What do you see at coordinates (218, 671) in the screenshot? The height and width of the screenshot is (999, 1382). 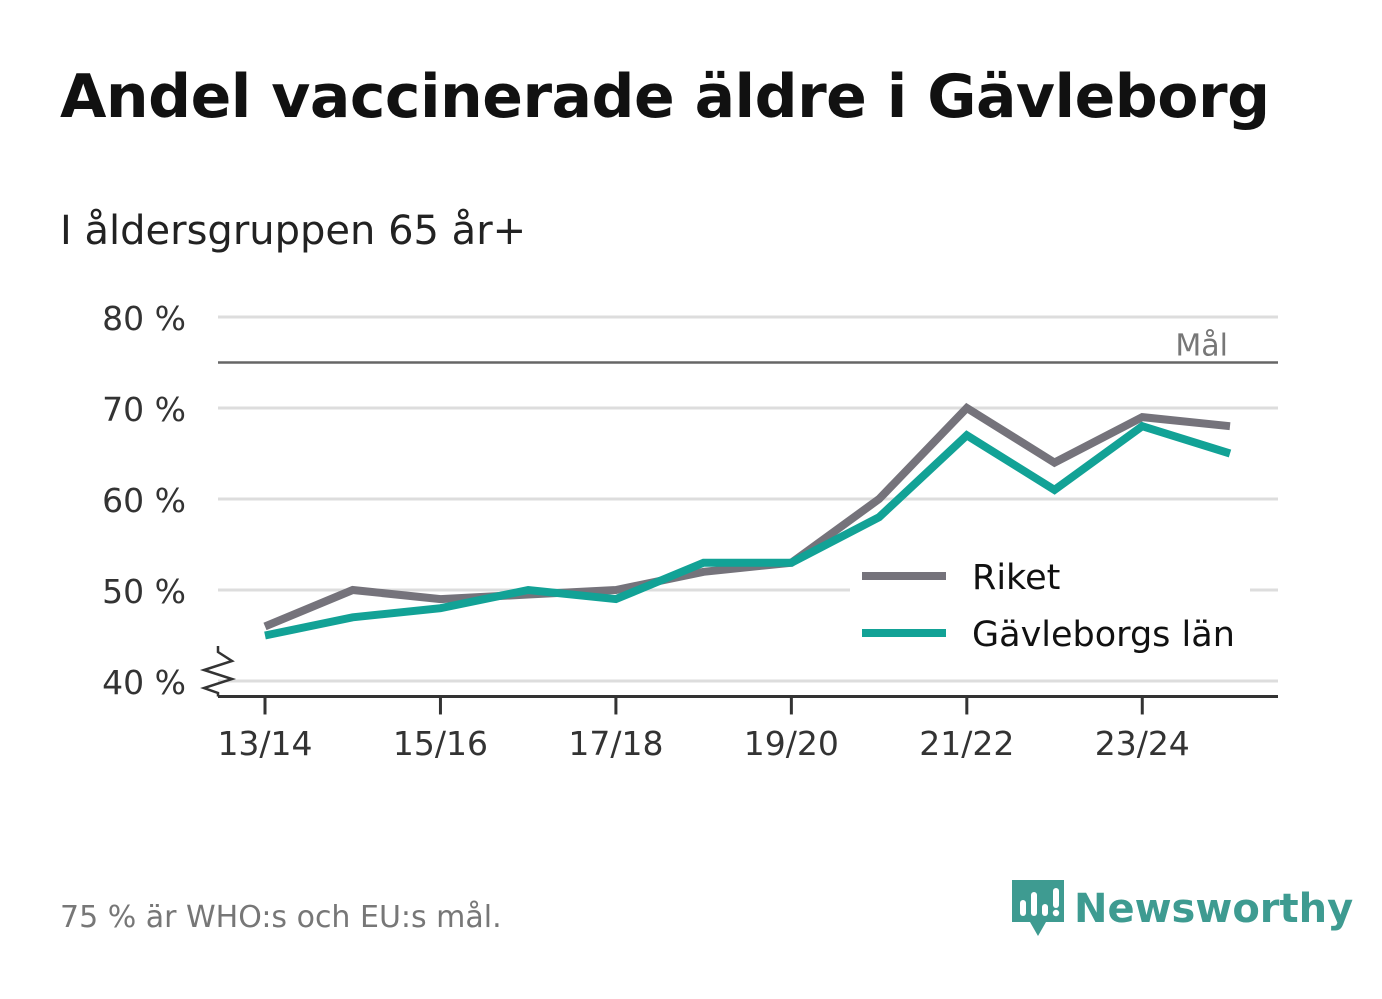 I see `axis-break-mark` at bounding box center [218, 671].